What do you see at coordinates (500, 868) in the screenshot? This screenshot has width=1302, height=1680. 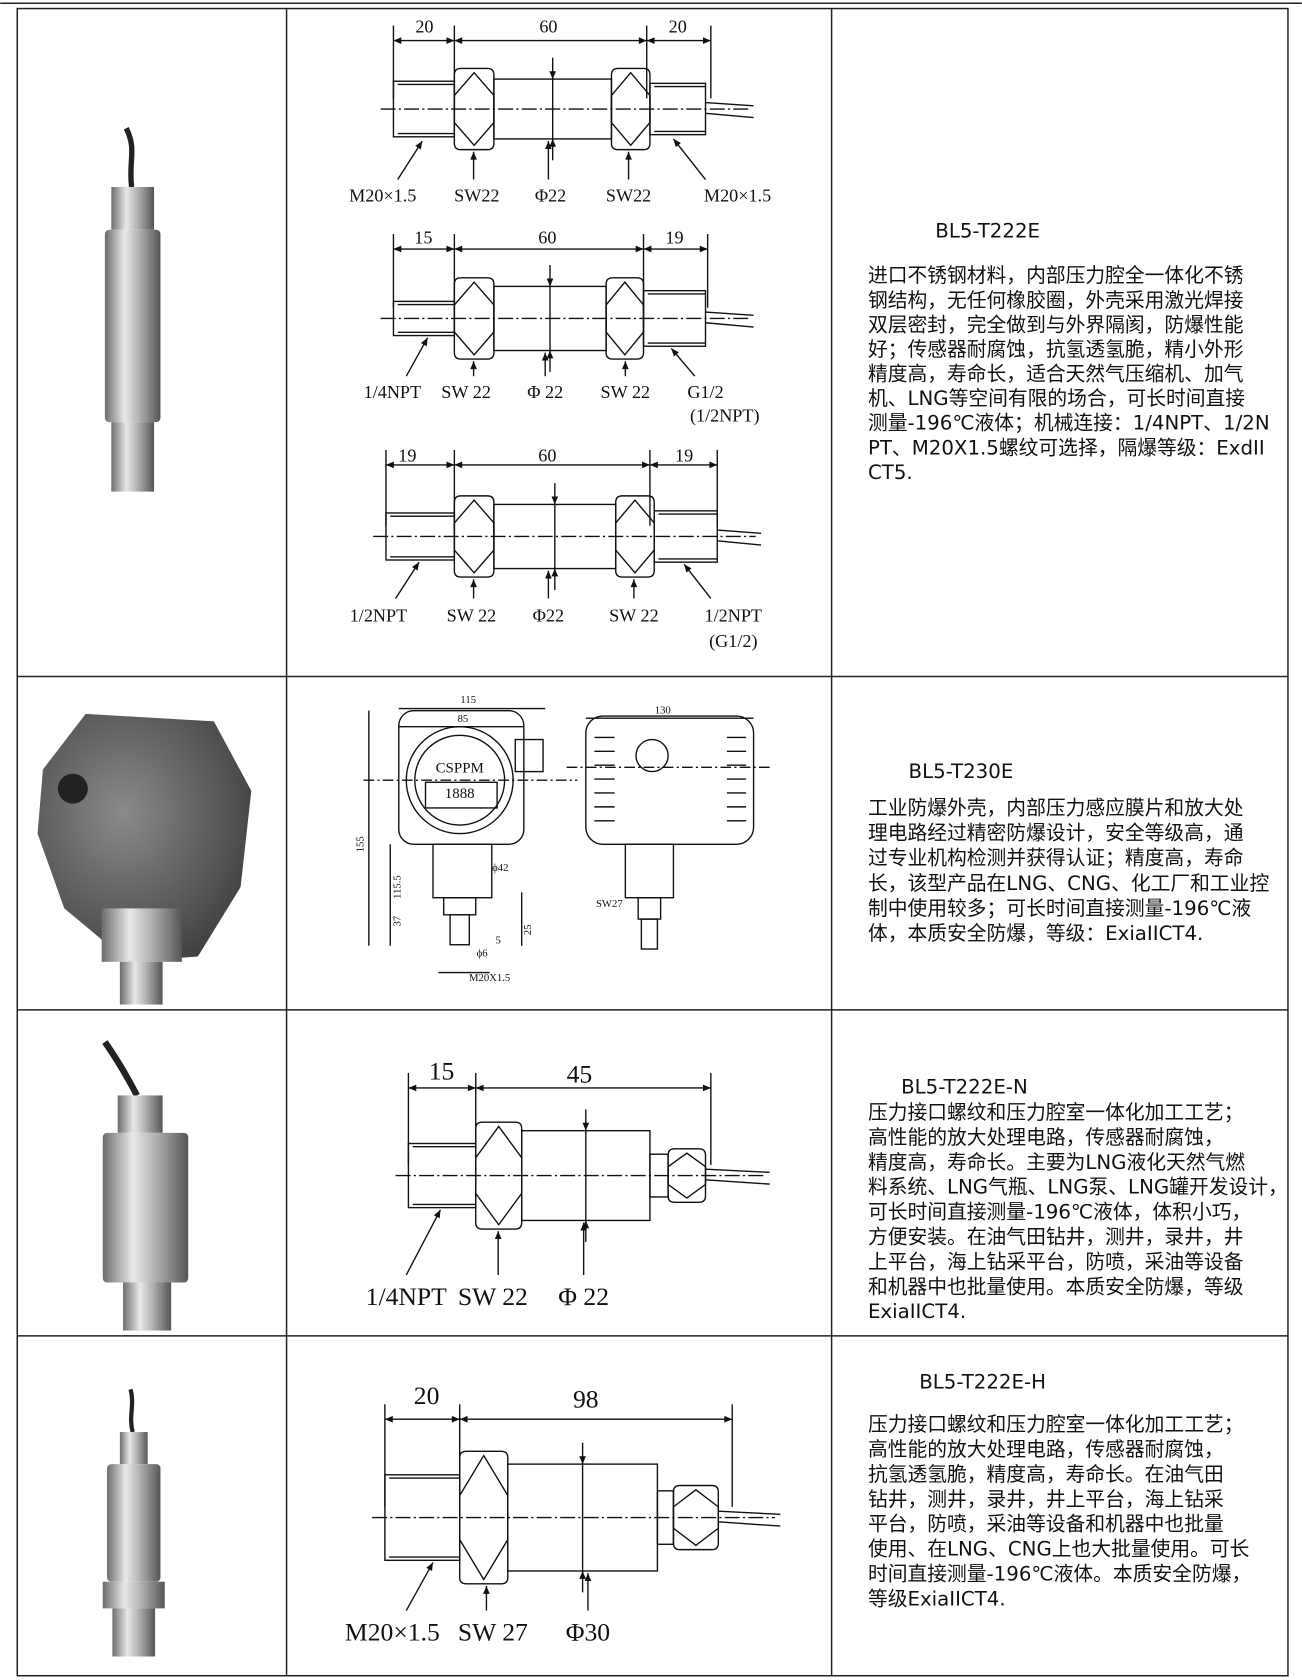 I see `dimension-label: ϕ42` at bounding box center [500, 868].